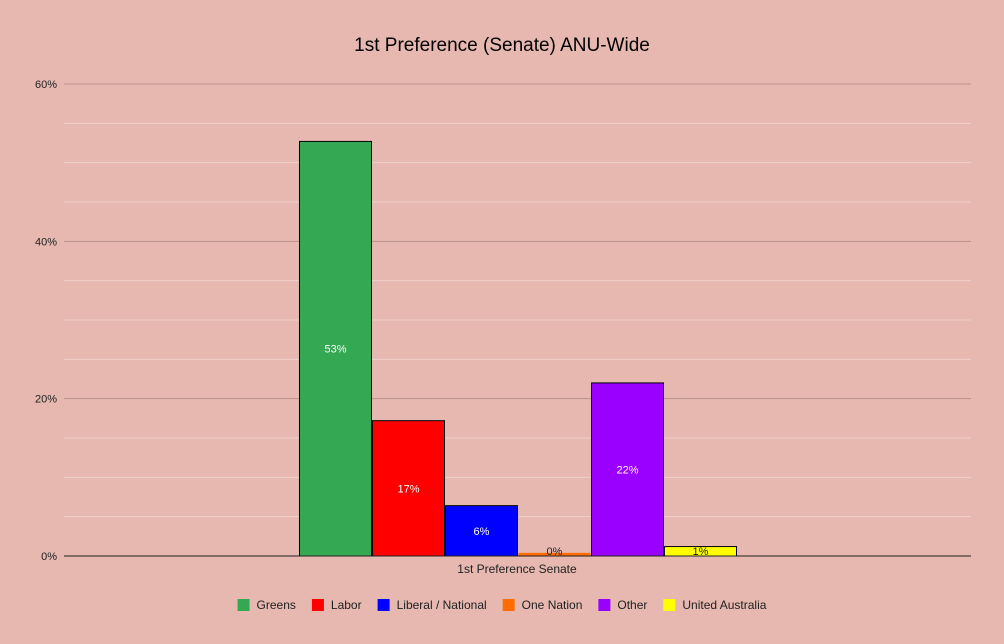 The width and height of the screenshot is (1004, 644). Describe the element at coordinates (724, 605) in the screenshot. I see `legend-label: United Australia` at that location.